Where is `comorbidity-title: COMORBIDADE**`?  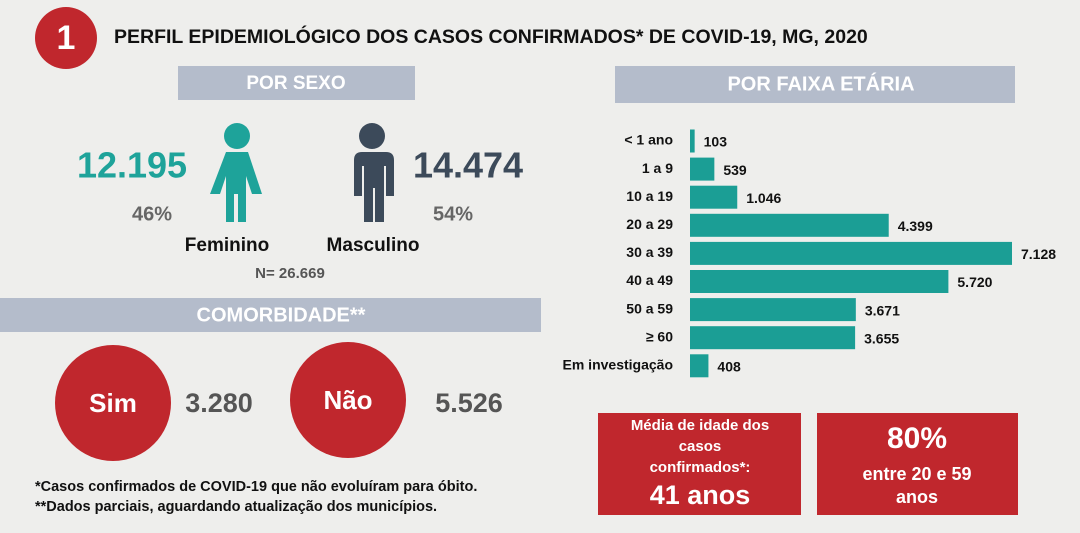
comorbidity-title: COMORBIDADE** is located at coordinates (281, 315).